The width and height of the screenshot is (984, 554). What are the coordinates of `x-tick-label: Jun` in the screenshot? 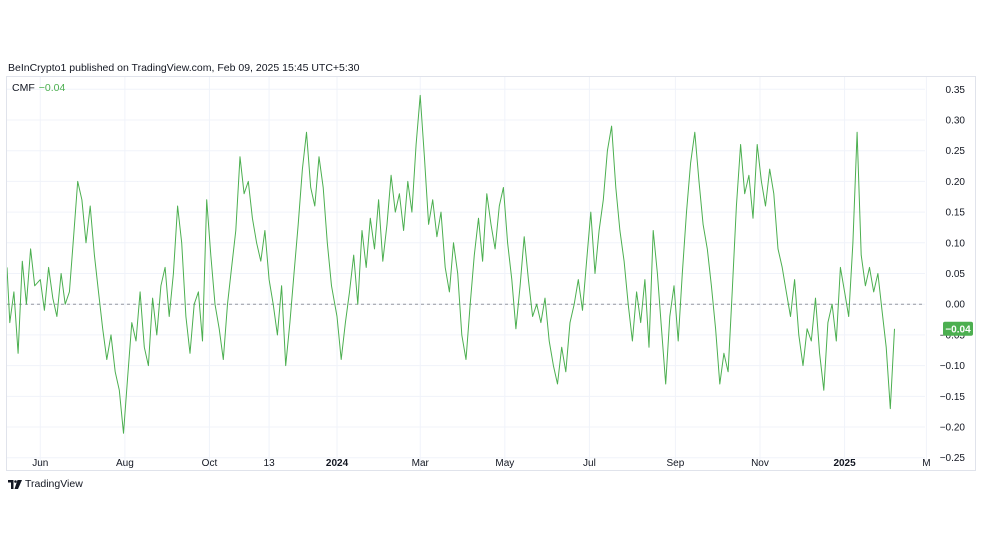 It's located at (40, 463).